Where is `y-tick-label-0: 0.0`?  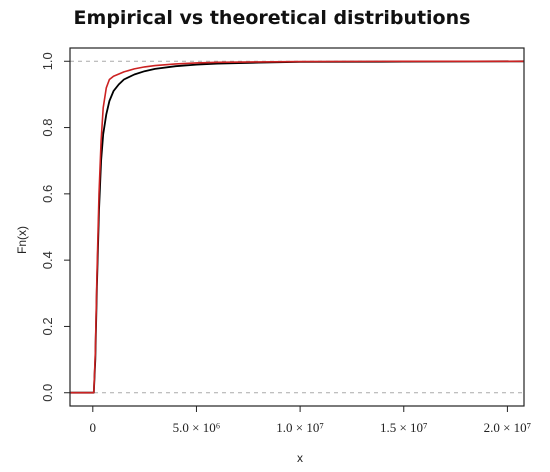 y-tick-label-0: 0.0 is located at coordinates (47, 393).